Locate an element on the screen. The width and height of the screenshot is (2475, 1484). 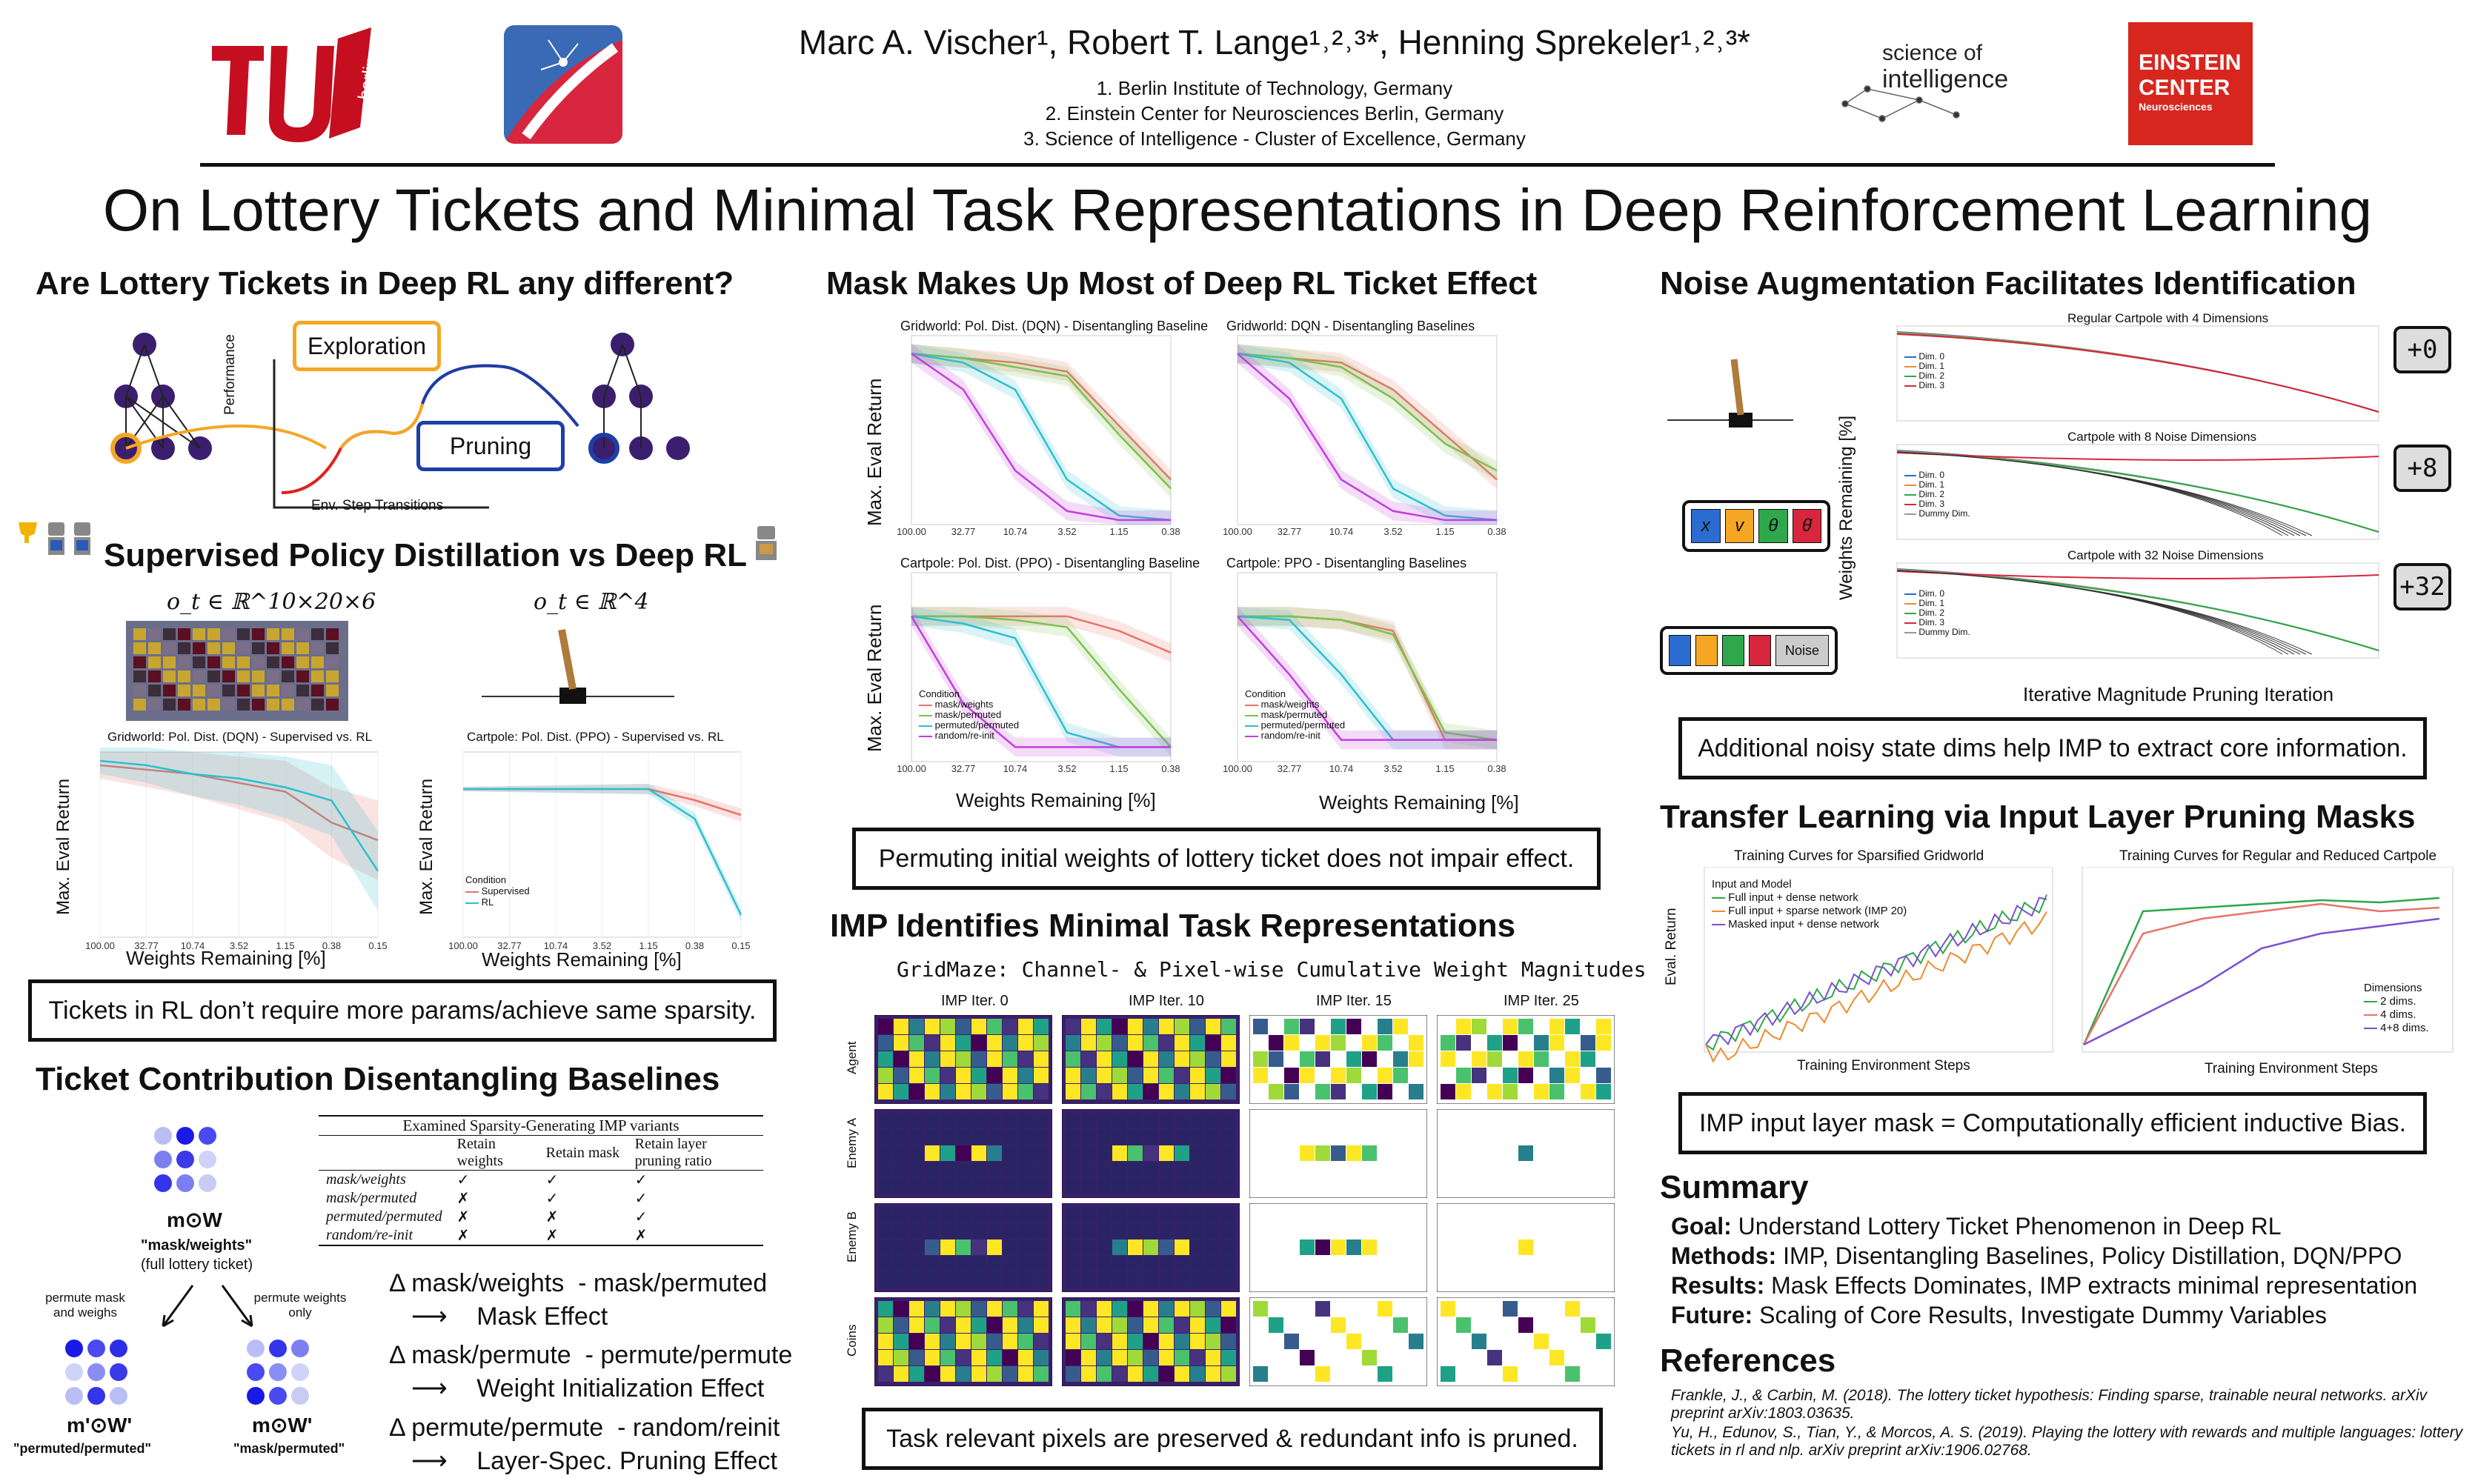
mw2-quote: "mask/permuted" is located at coordinates (289, 1448).